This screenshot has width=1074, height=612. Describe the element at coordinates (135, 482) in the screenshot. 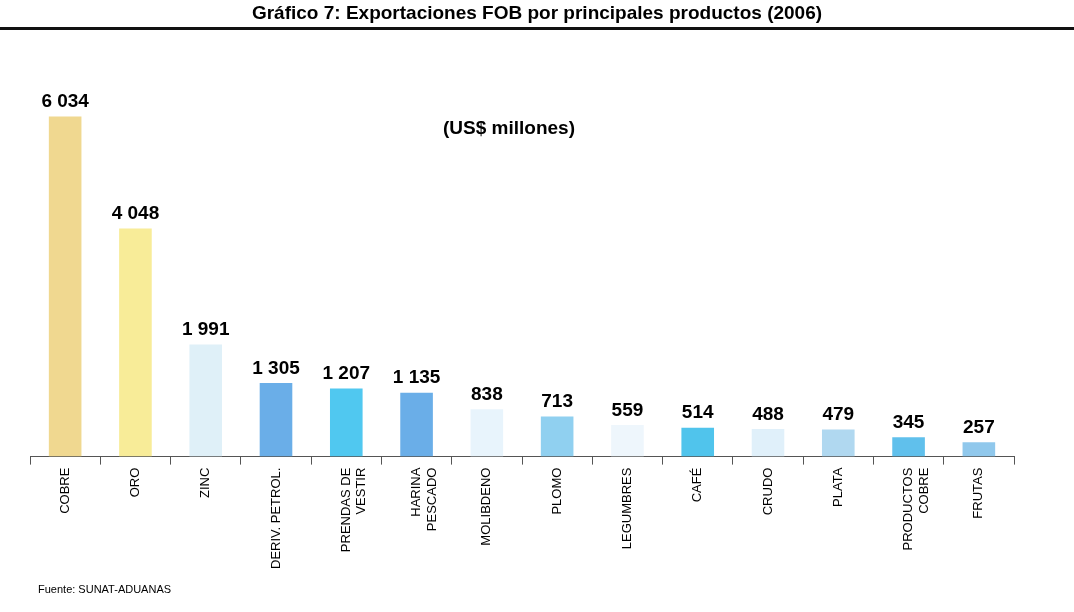

I see `x-tick-label: ORO` at that location.